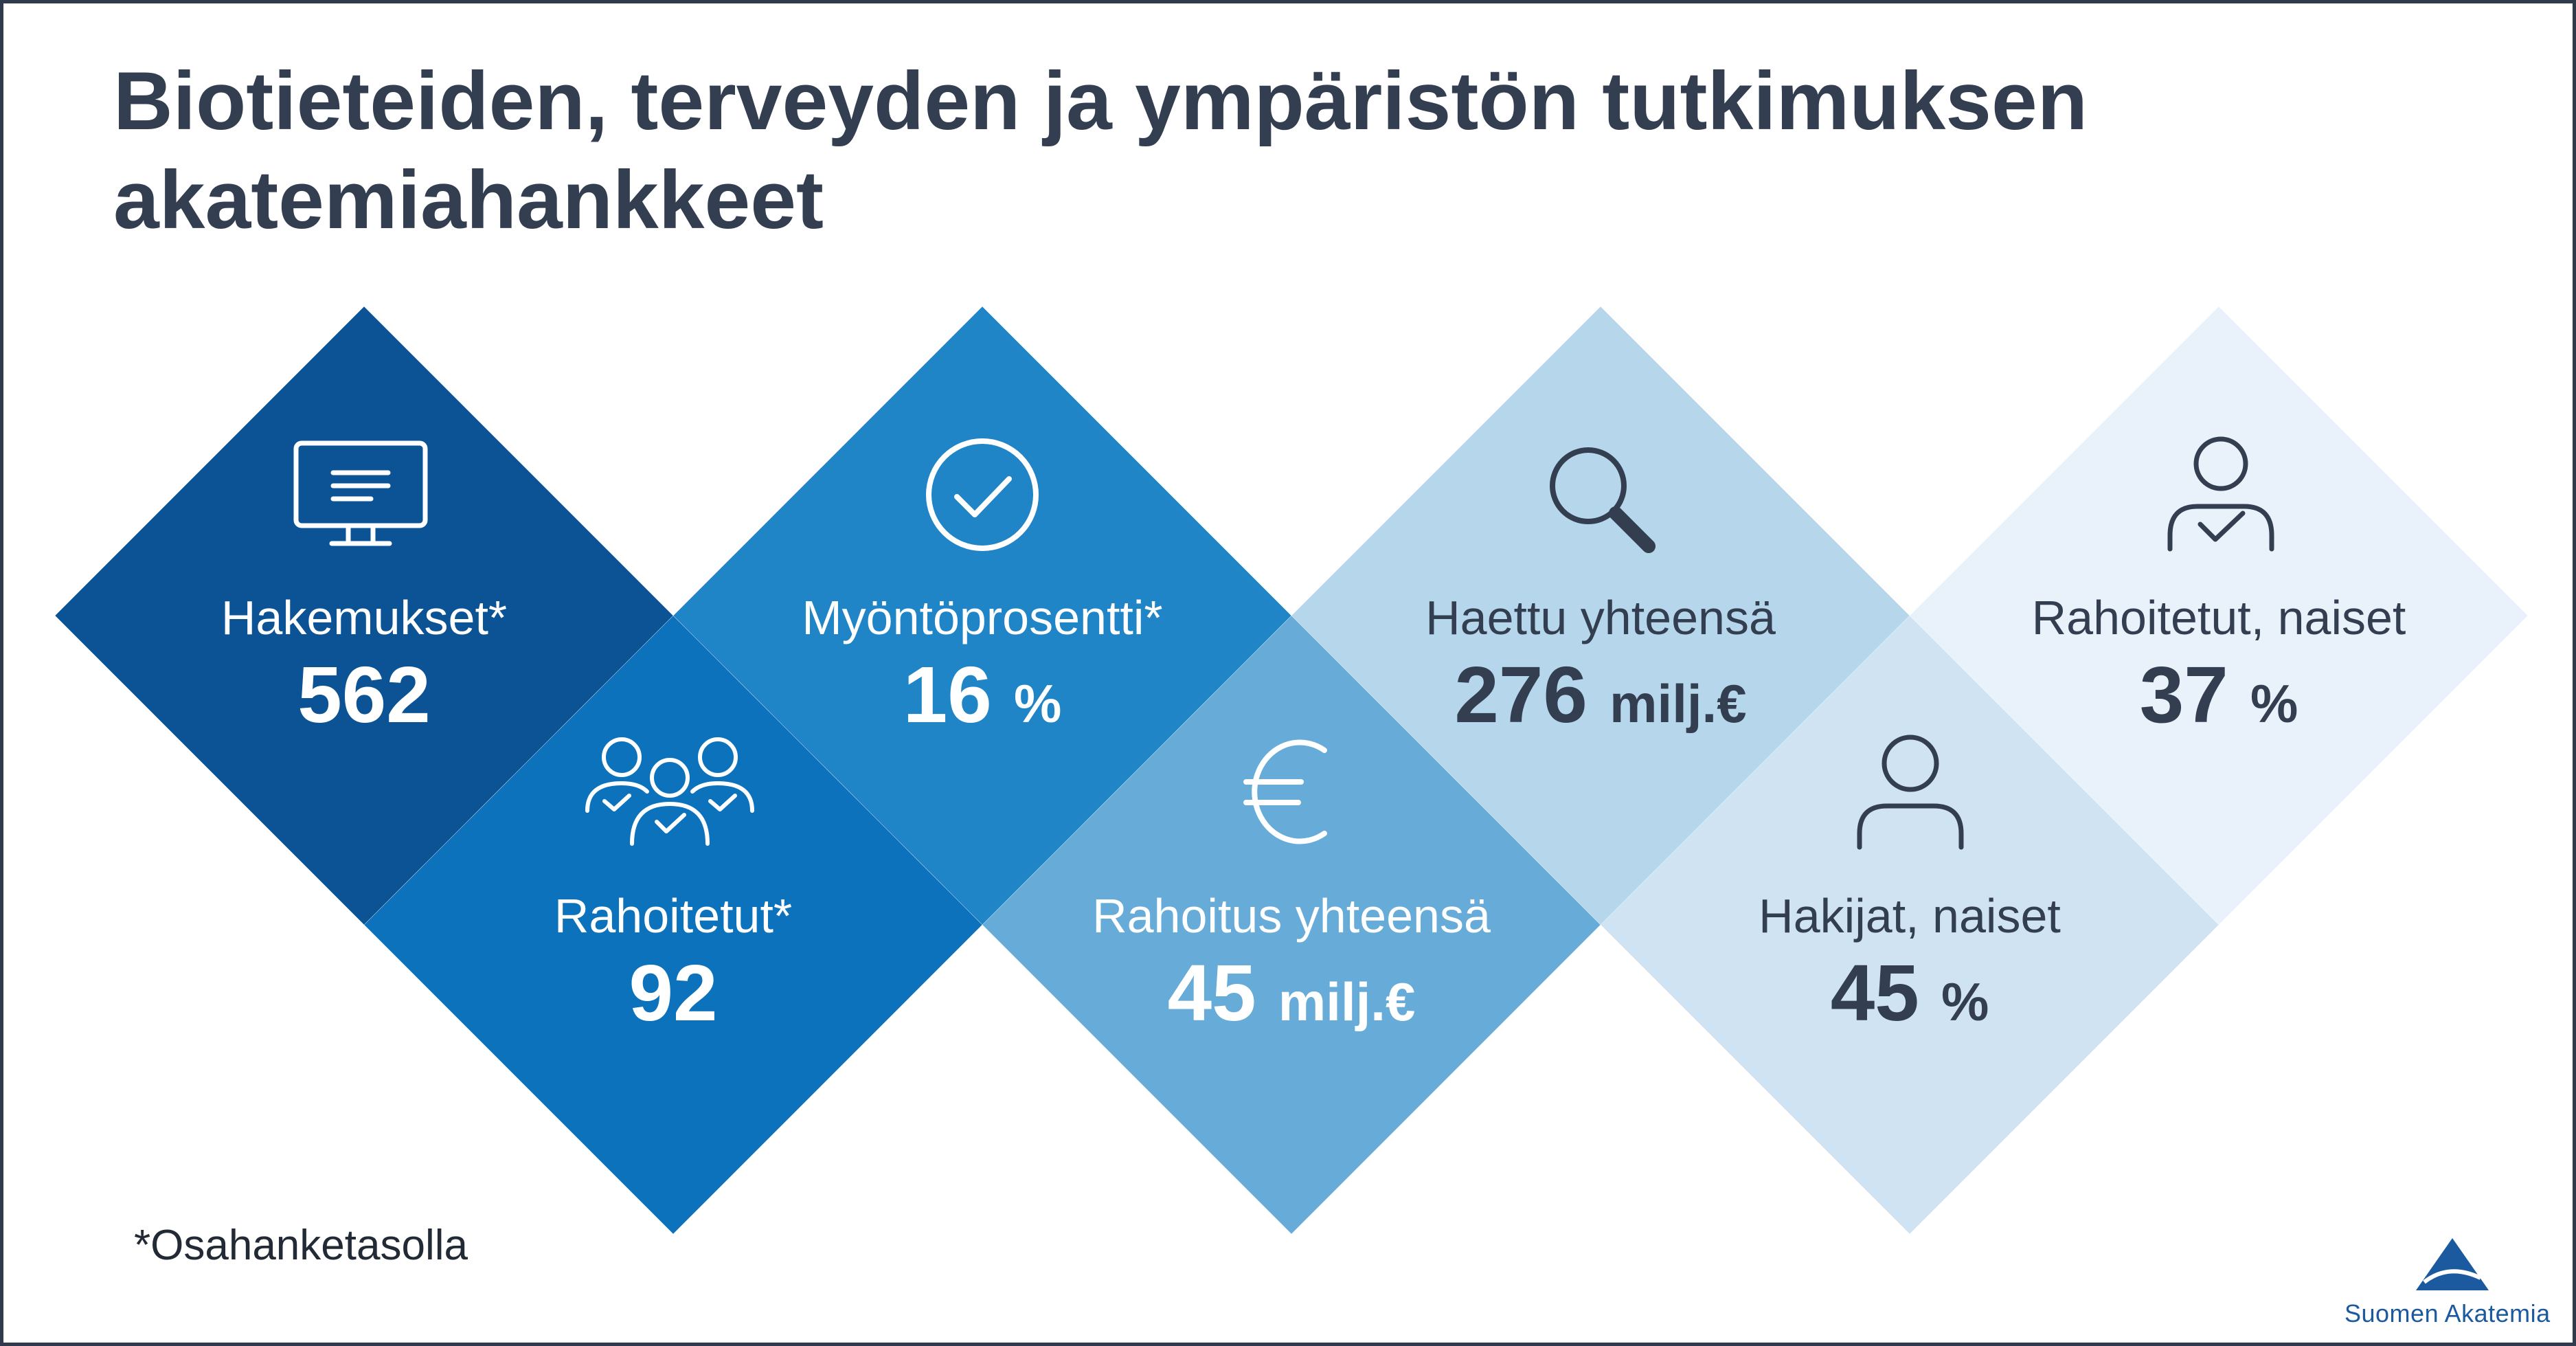 The height and width of the screenshot is (1346, 2576). I want to click on stat-rahoitetut-naiset: Rahoitetut, naiset 37 %, so click(2219, 670).